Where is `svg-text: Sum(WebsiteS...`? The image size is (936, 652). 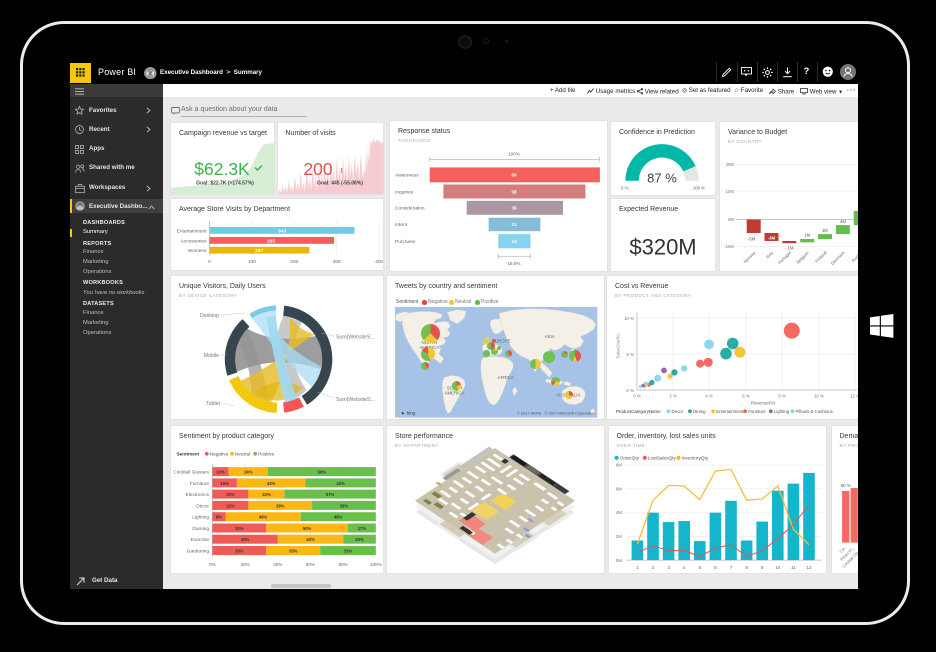
svg-text: Sum(WebsiteS... is located at coordinates (355, 400).